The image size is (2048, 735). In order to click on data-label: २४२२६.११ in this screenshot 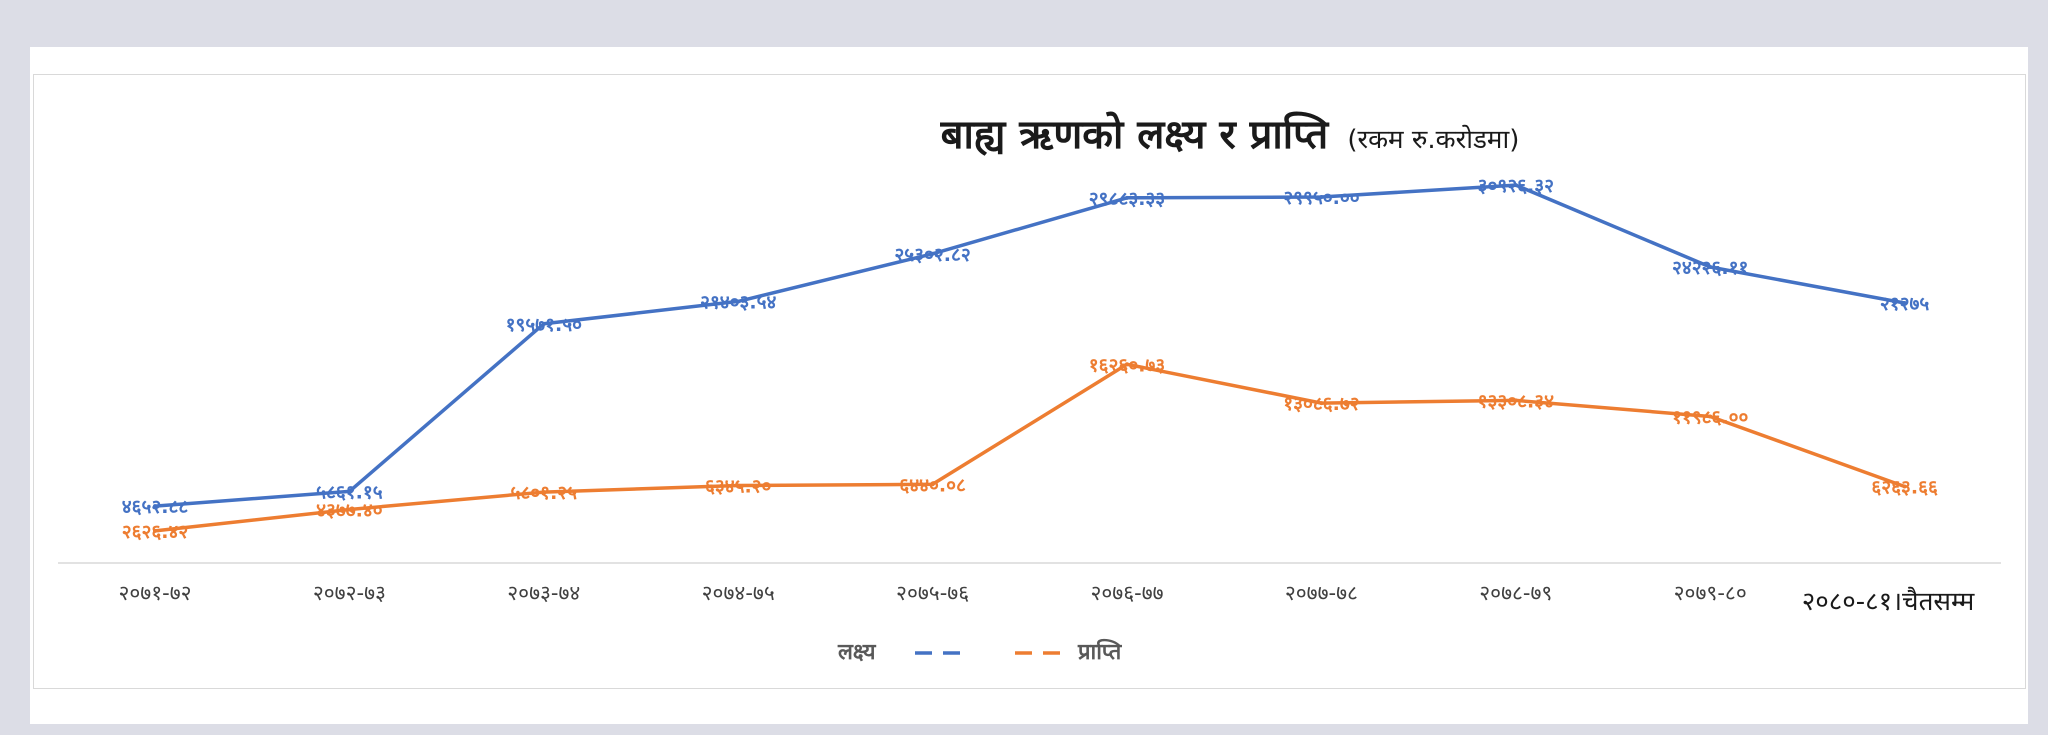, I will do `click(1710, 268)`.